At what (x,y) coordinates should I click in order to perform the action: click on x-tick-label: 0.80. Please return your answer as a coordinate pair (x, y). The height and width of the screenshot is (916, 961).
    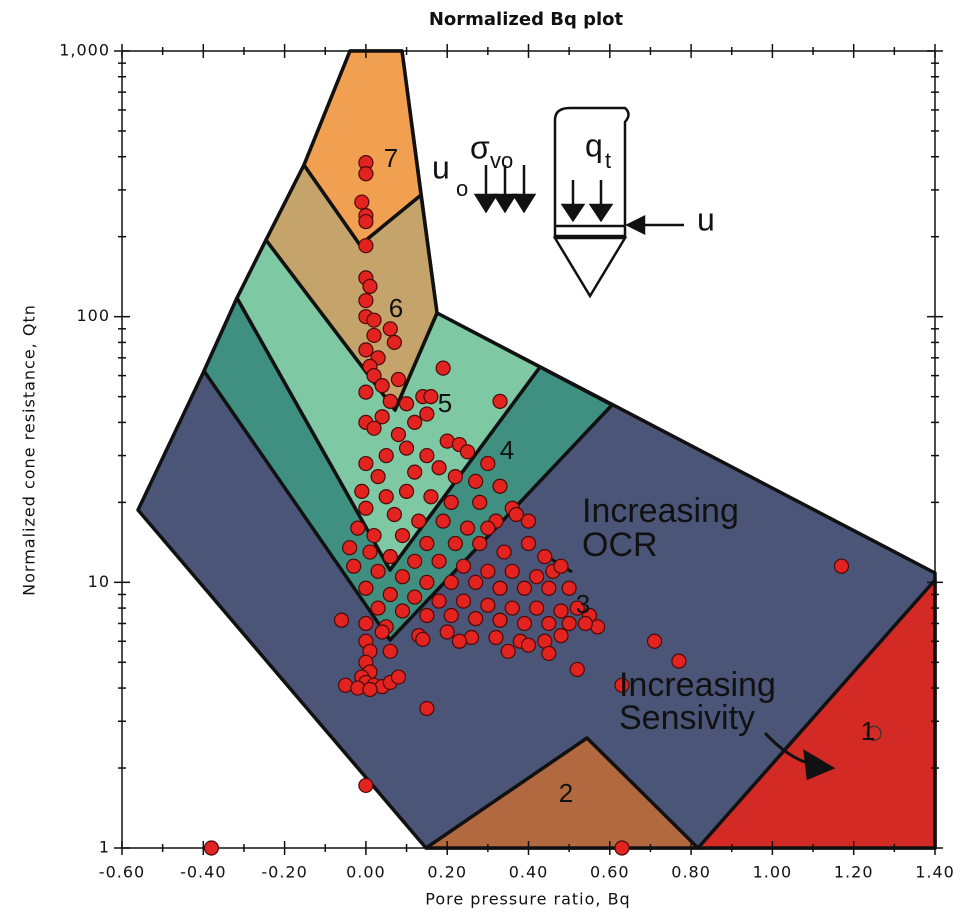
    Looking at the image, I should click on (691, 872).